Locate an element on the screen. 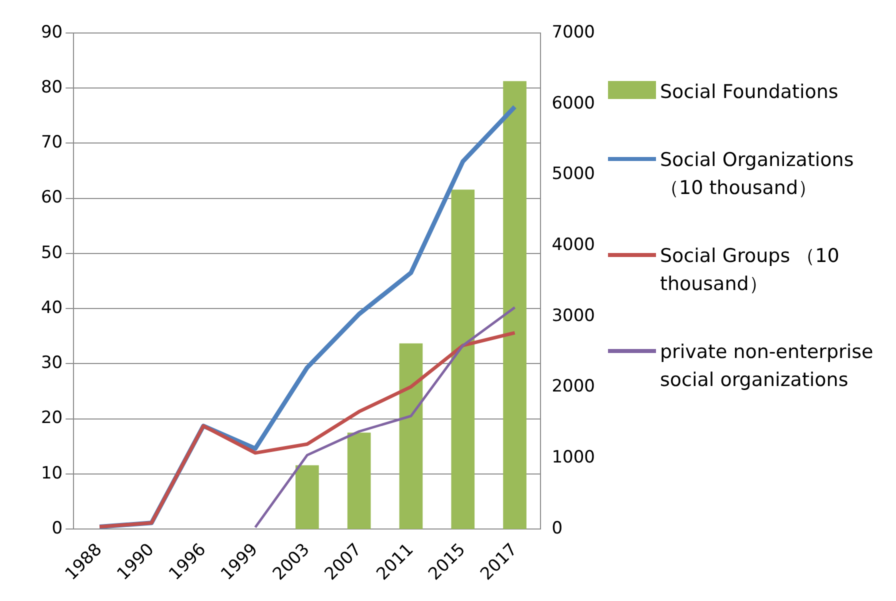 Image resolution: width=896 pixels, height=601 pixels. y-tick-label: 90 is located at coordinates (51, 32).